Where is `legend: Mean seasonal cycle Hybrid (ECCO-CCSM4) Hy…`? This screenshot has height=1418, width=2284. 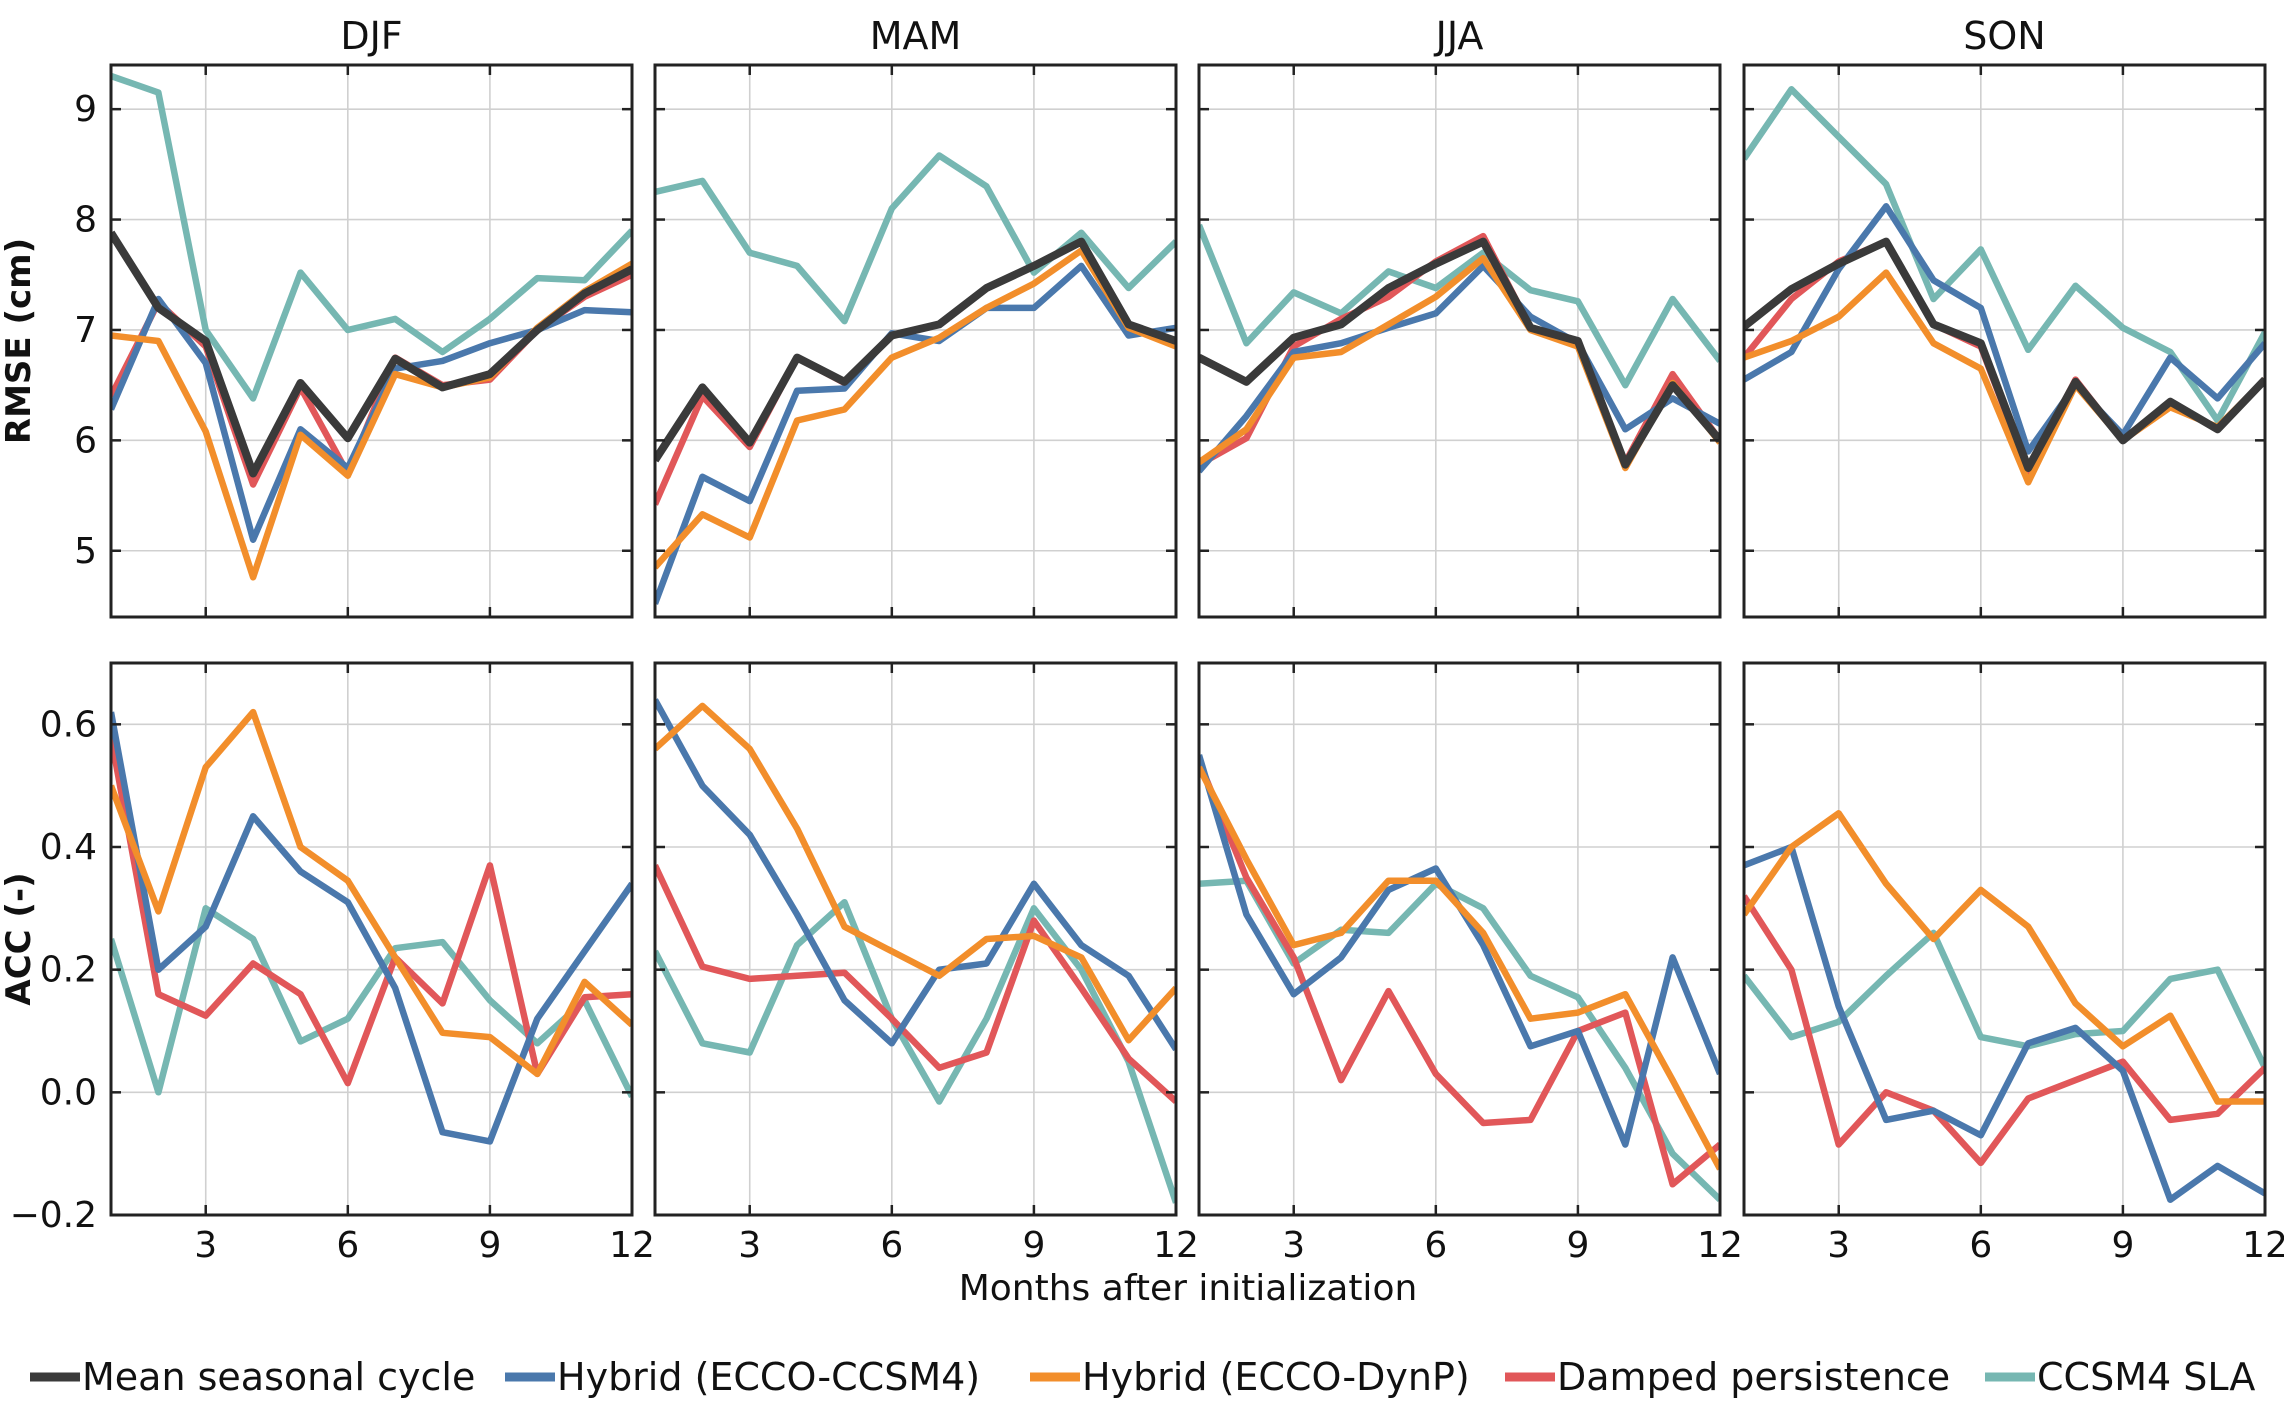 legend: Mean seasonal cycle Hybrid (ECCO-CCSM4) Hy… is located at coordinates (1142, 1377).